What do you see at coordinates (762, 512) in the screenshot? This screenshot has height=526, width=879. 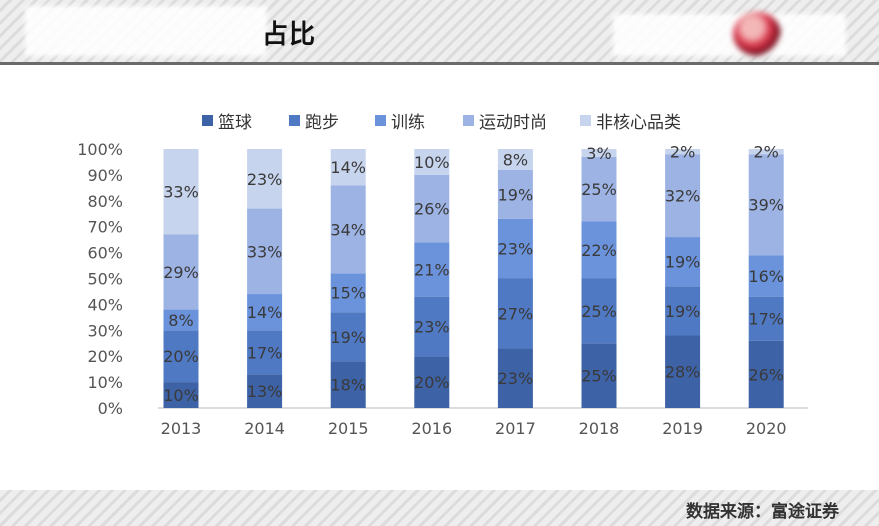 I see `data-source: 数据来源：富途证券` at bounding box center [762, 512].